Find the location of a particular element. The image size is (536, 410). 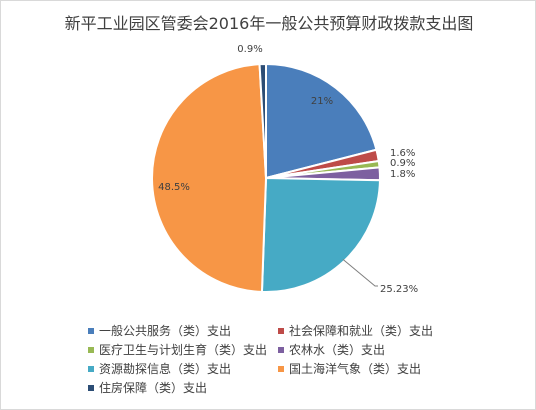

data-label: 25.23% is located at coordinates (399, 289).